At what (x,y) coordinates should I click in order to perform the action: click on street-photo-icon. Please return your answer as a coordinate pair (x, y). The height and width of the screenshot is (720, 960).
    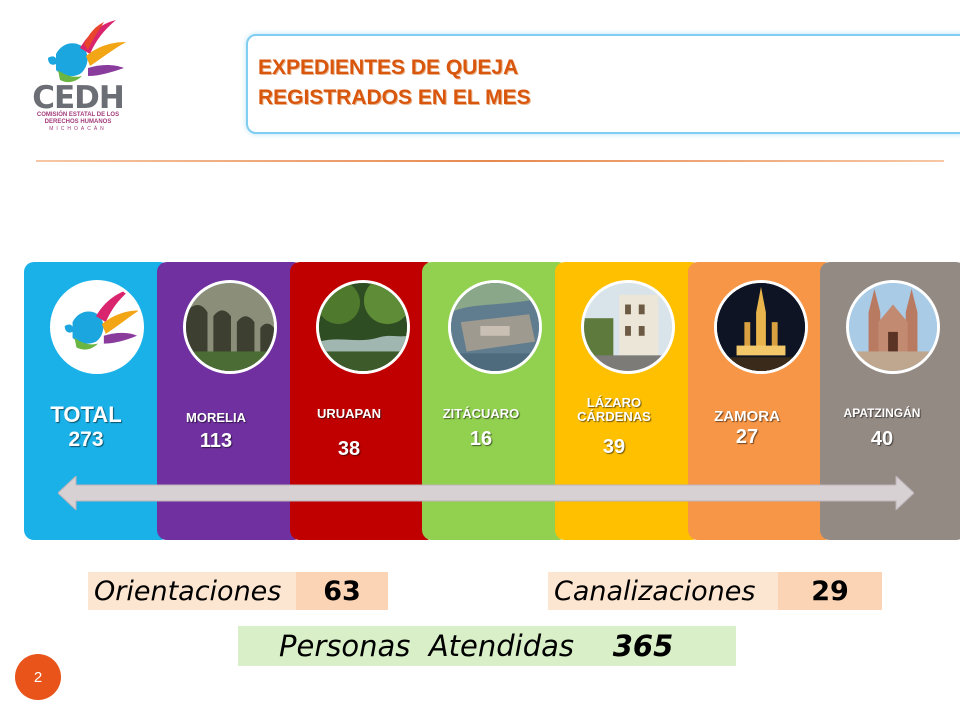
    Looking at the image, I should click on (628, 327).